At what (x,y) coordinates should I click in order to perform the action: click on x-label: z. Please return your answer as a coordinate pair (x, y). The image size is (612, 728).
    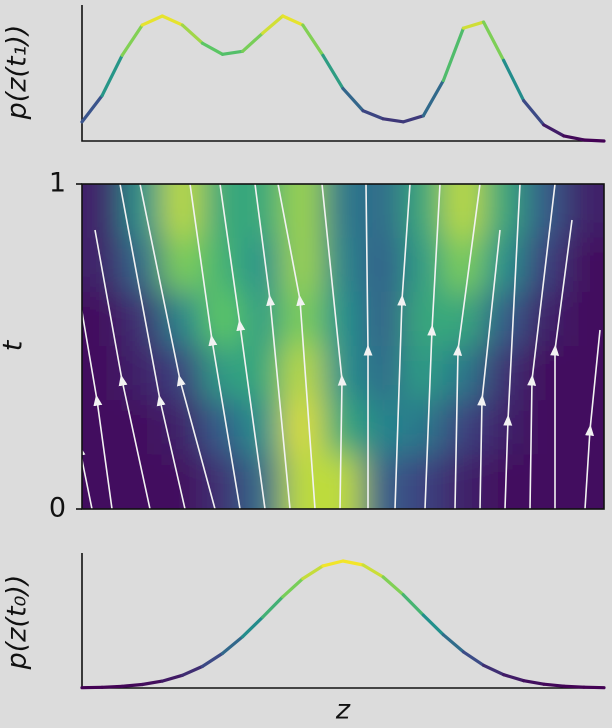
    Looking at the image, I should click on (343, 710).